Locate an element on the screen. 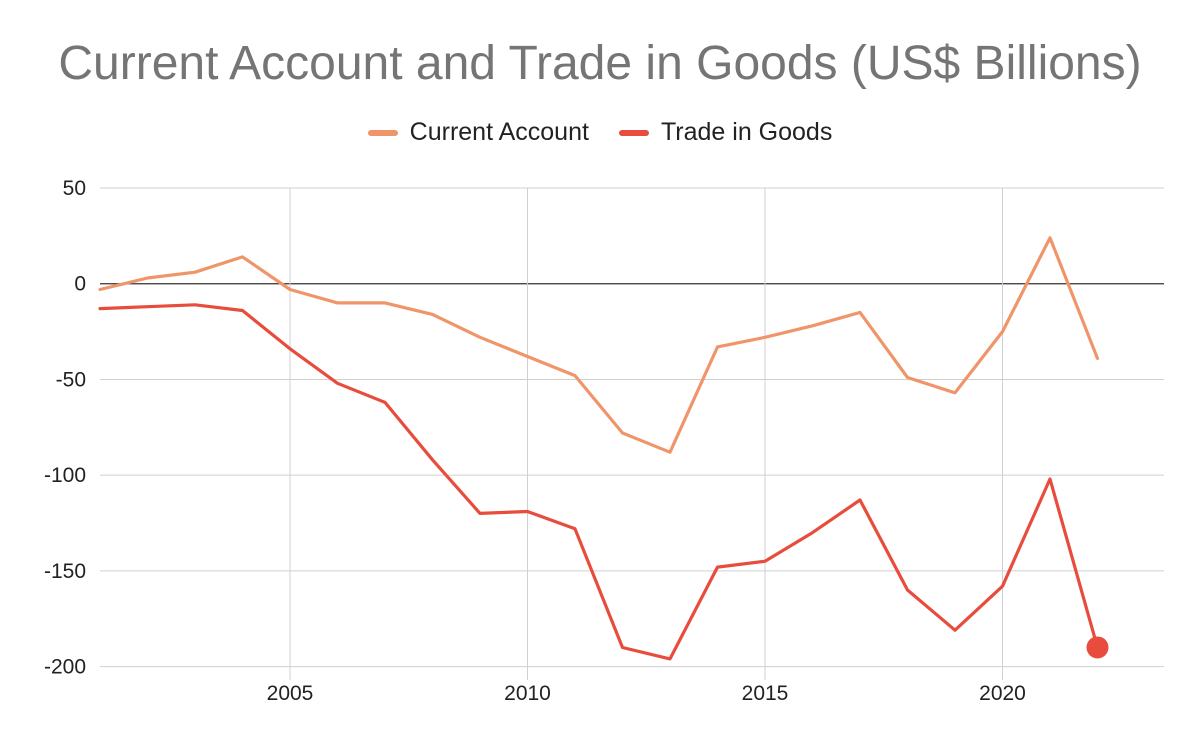  y-tick-label: -100 is located at coordinates (65, 475).